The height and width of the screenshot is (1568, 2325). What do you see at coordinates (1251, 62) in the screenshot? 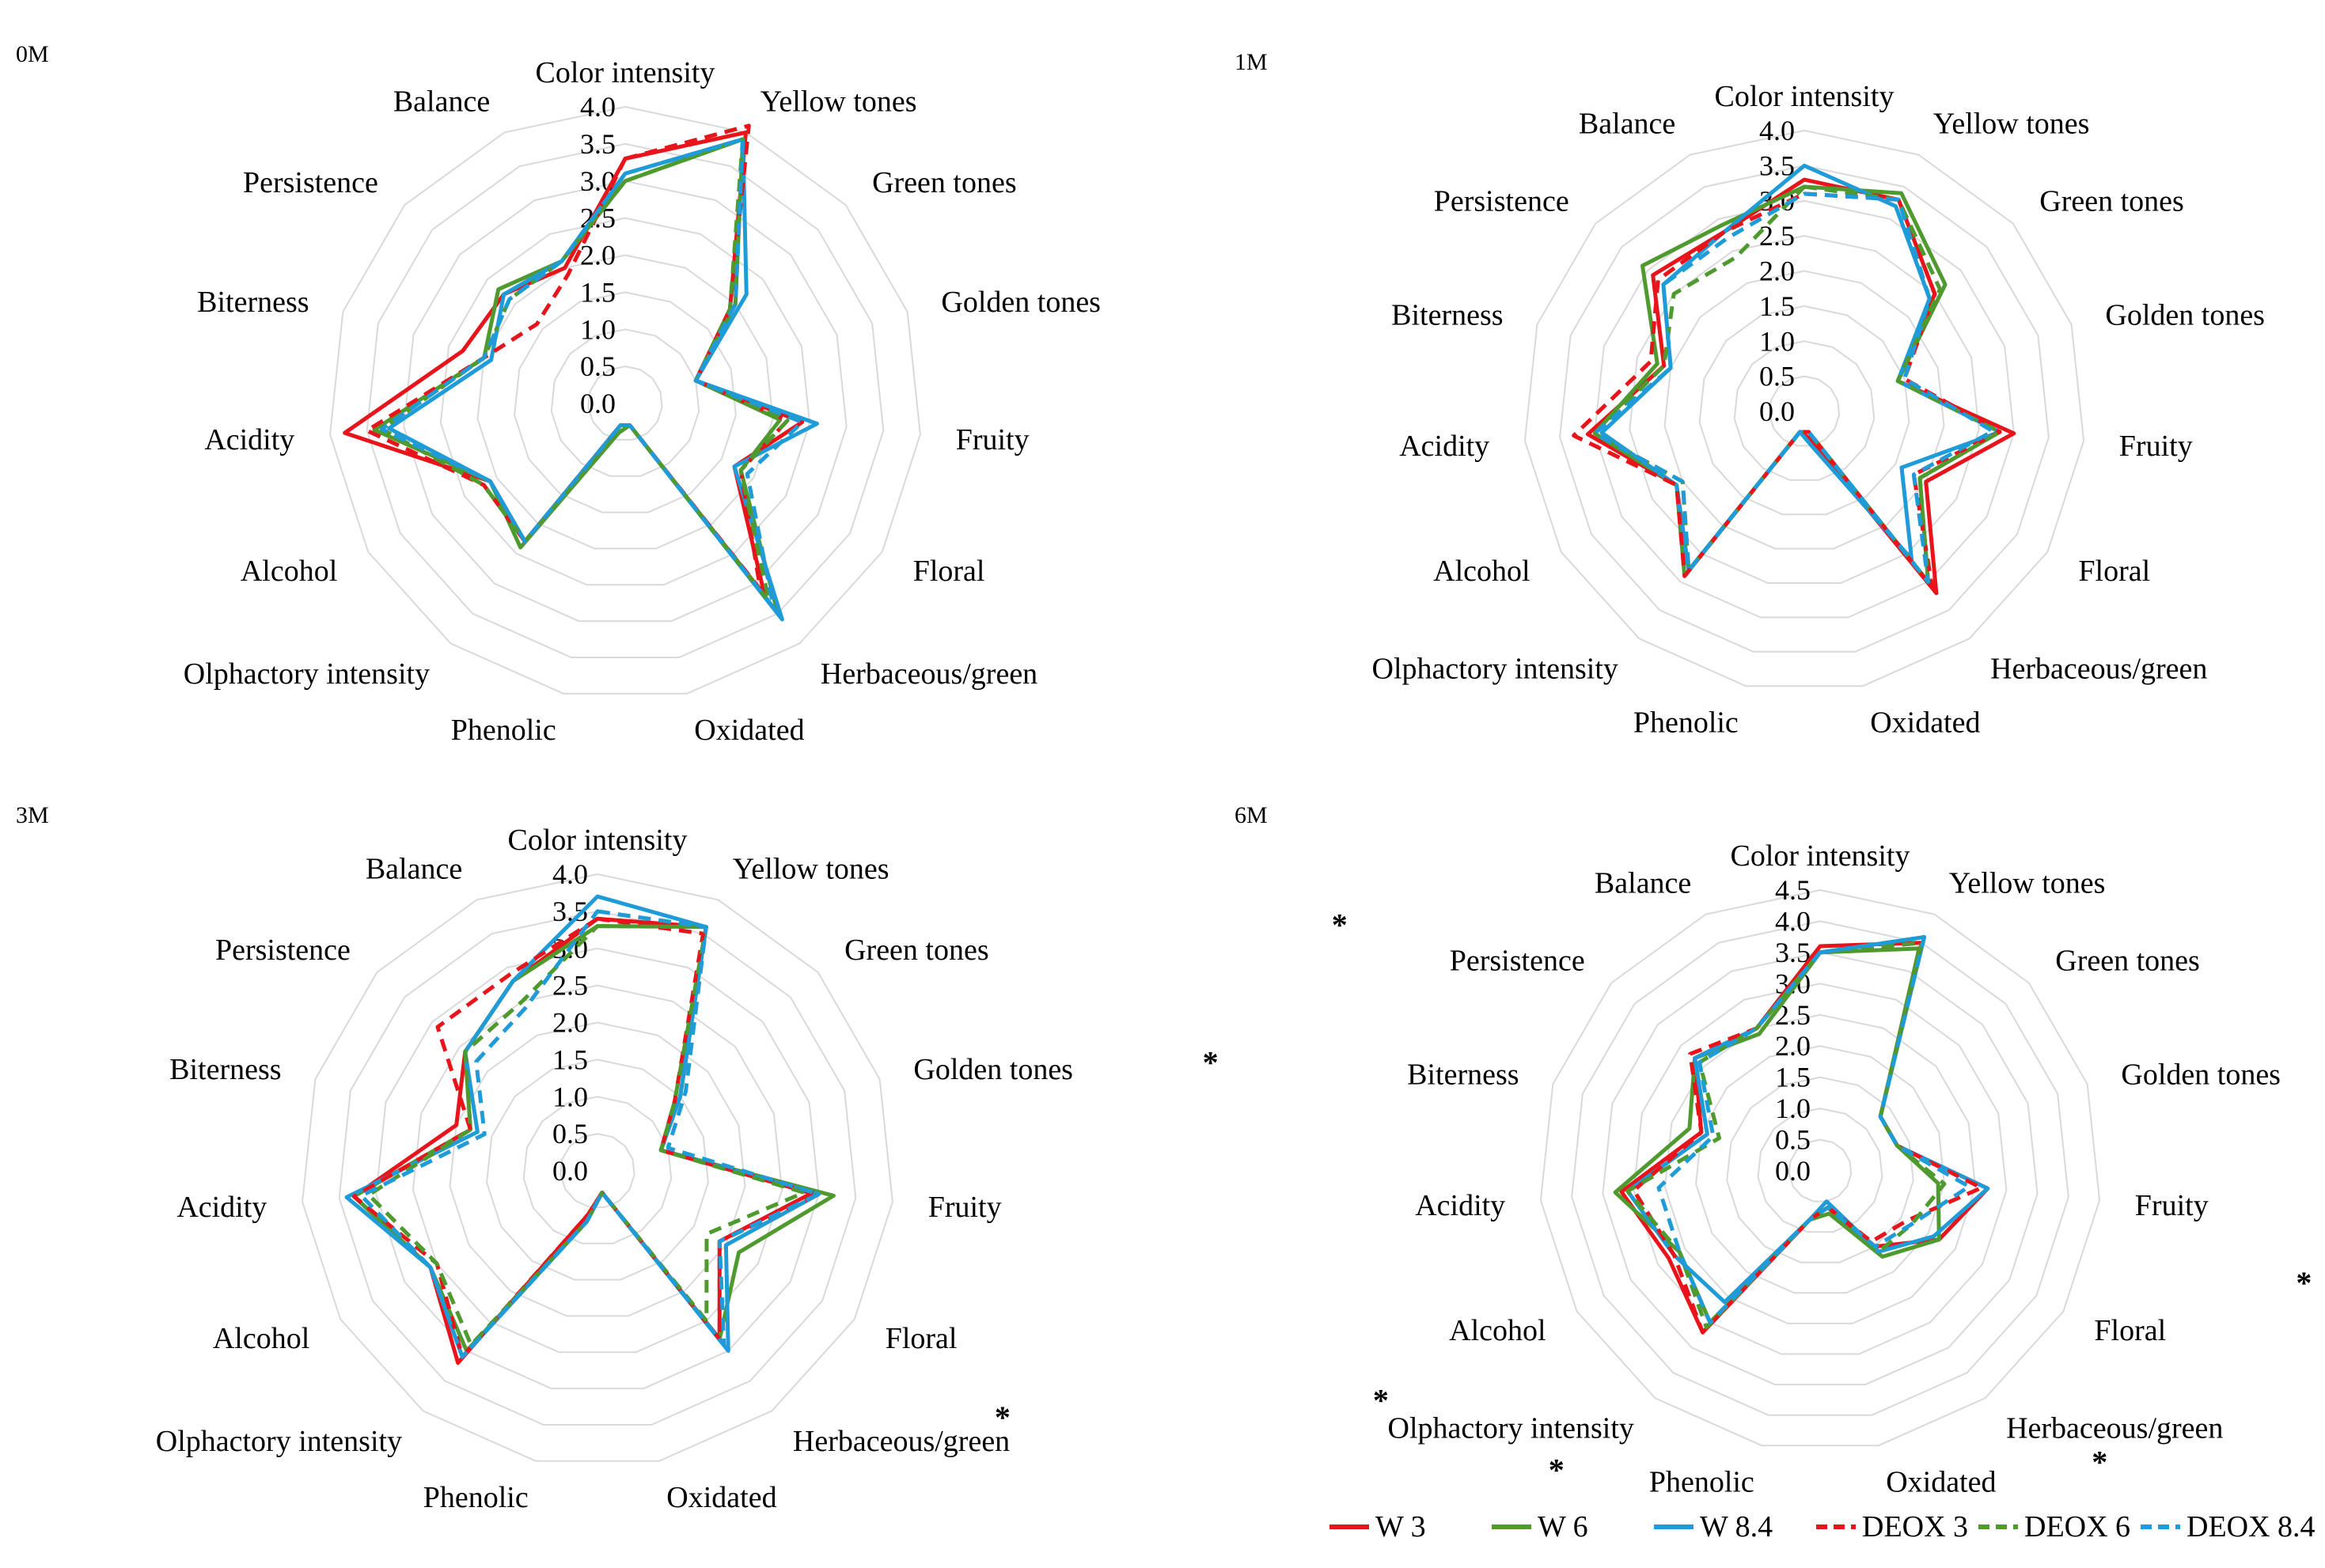
I see `panel-label: 1M` at bounding box center [1251, 62].